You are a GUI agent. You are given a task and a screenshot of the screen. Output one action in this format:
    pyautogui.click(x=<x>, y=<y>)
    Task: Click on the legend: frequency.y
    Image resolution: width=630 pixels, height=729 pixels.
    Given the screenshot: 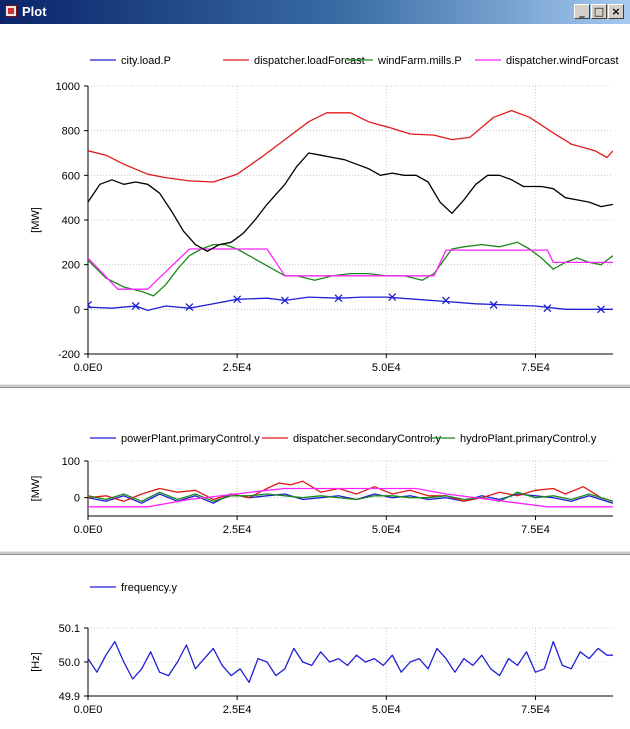 What is the action you would take?
    pyautogui.click(x=134, y=588)
    